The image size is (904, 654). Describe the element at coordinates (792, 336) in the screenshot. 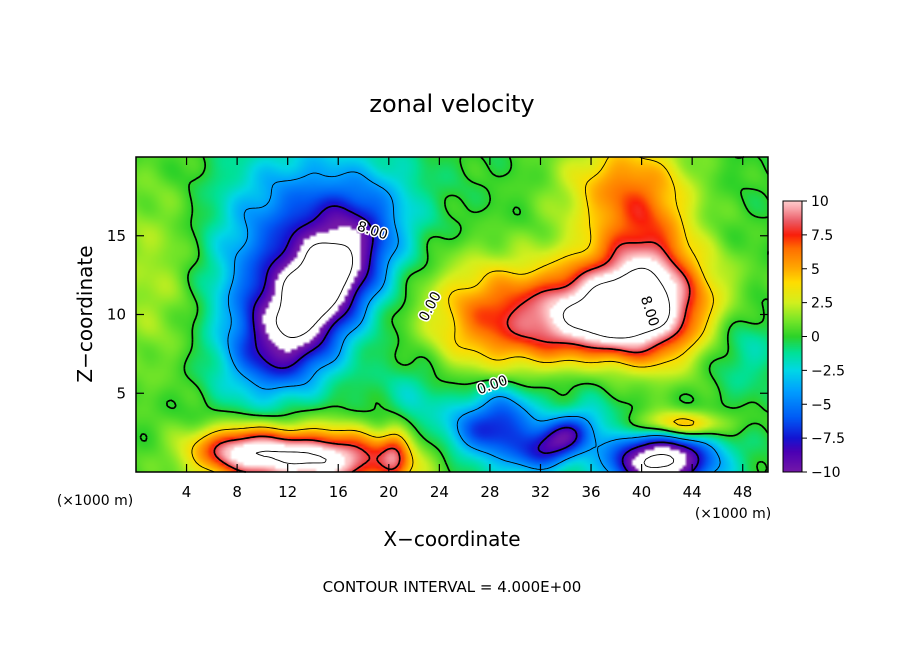

I see `colorbar-gradient` at that location.